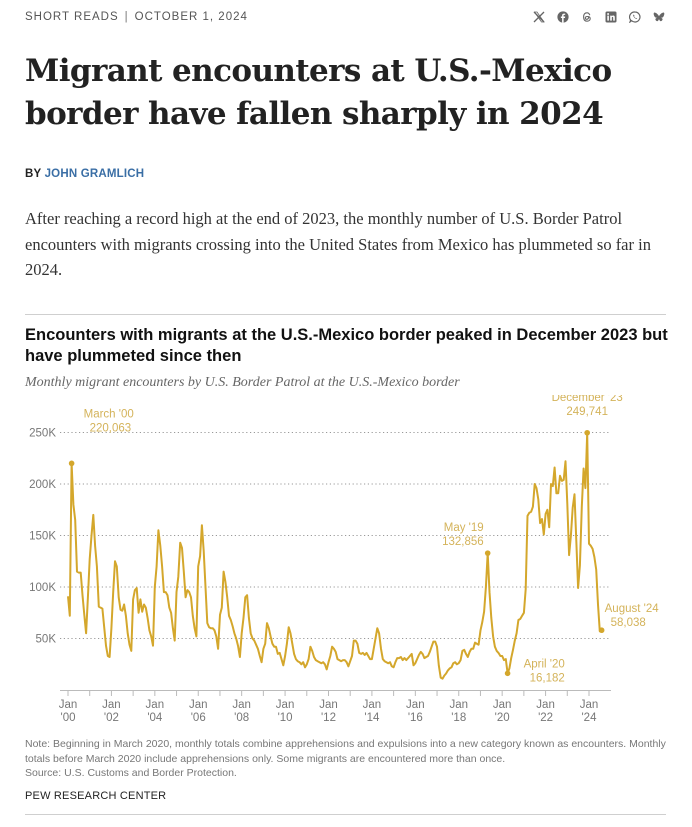 The image size is (692, 827). Describe the element at coordinates (241, 718) in the screenshot. I see `x-tick-label: '08` at that location.